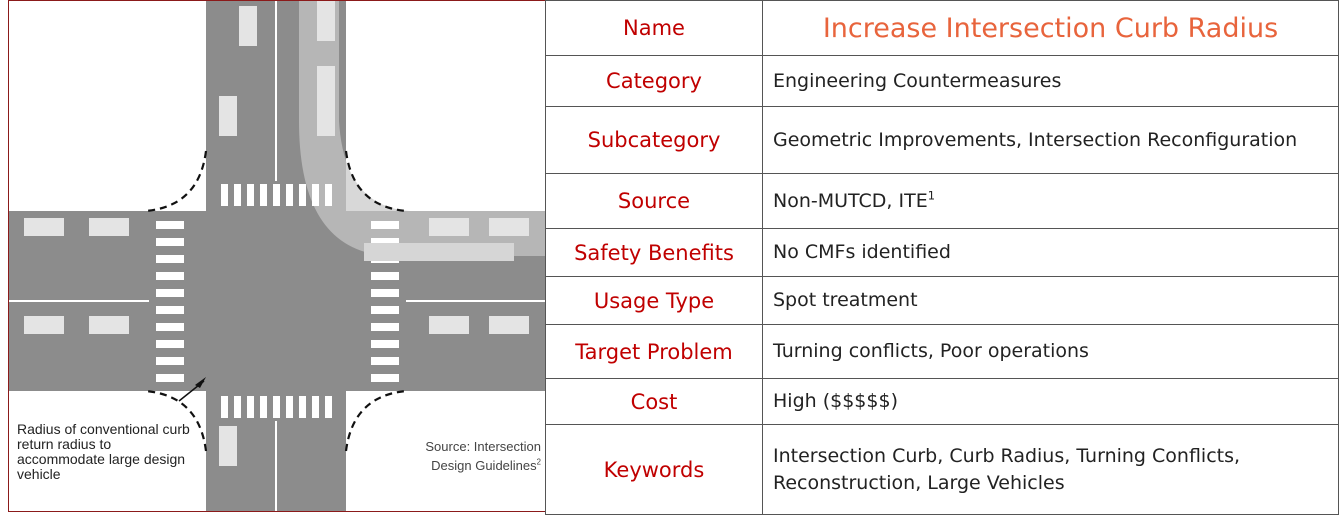  What do you see at coordinates (200, 382) in the screenshot?
I see `arrow-head` at bounding box center [200, 382].